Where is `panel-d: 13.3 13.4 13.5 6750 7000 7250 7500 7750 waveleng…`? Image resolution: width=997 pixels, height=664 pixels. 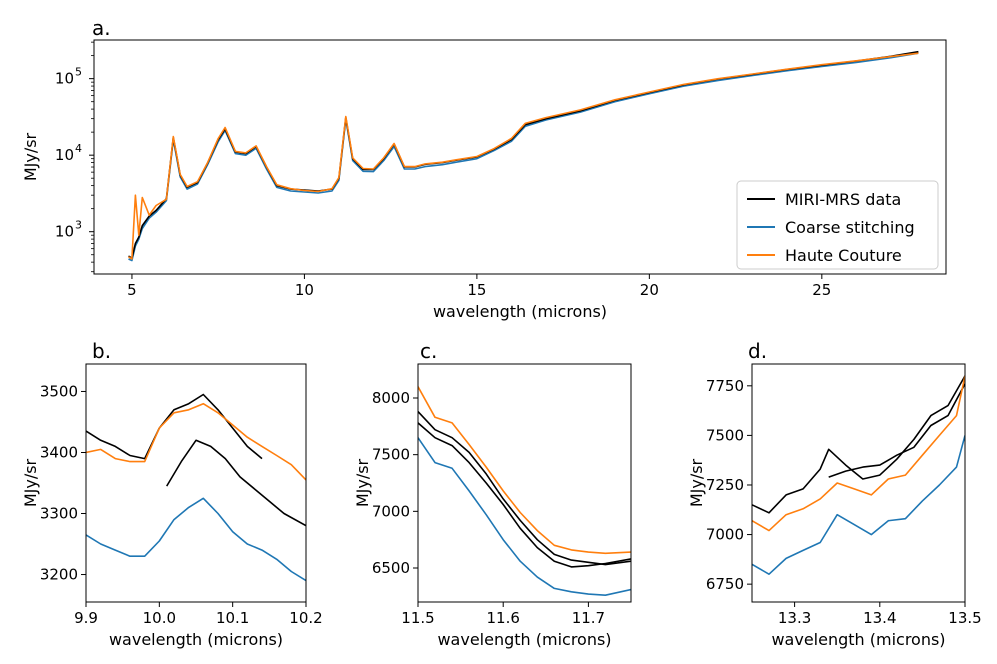 panel-d: 13.3 13.4 13.5 6750 7000 7250 7500 7750 waveleng… is located at coordinates (834, 494).